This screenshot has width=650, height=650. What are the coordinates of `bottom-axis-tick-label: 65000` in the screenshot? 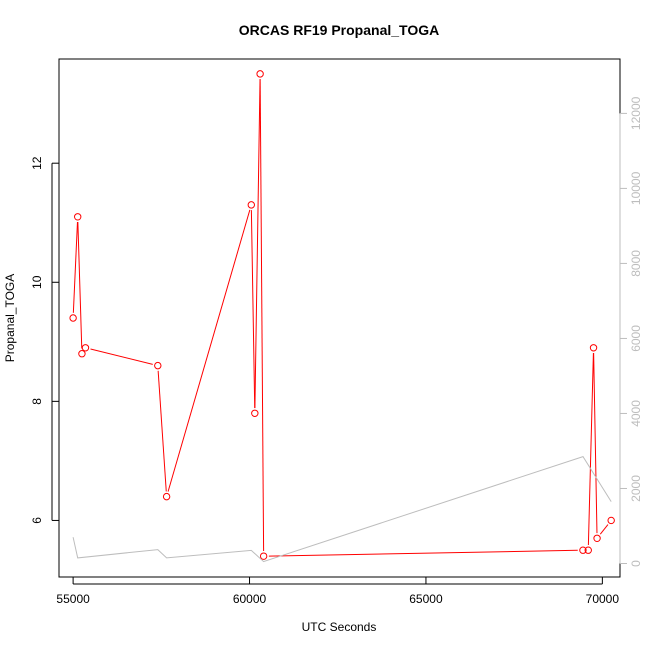 It's located at (426, 599).